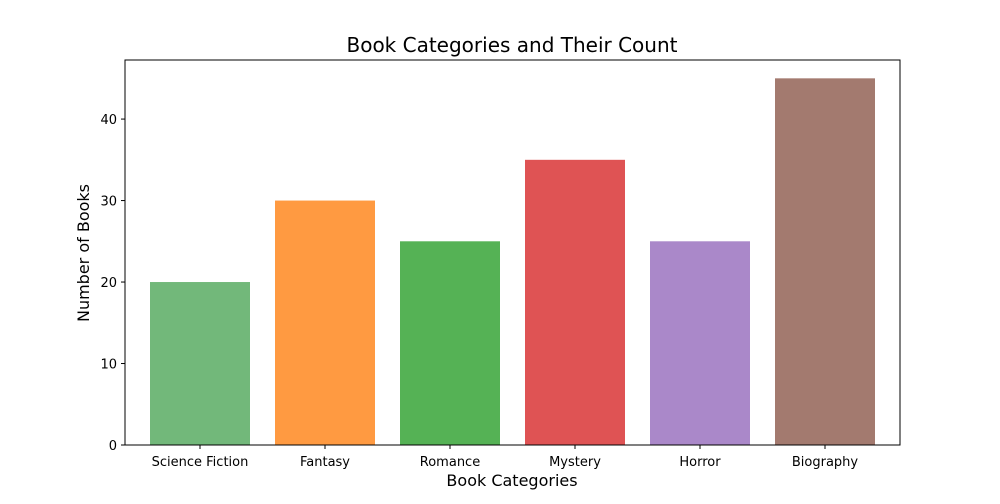 The width and height of the screenshot is (1000, 504). Describe the element at coordinates (325, 322) in the screenshot. I see `bar-fantasy` at that location.